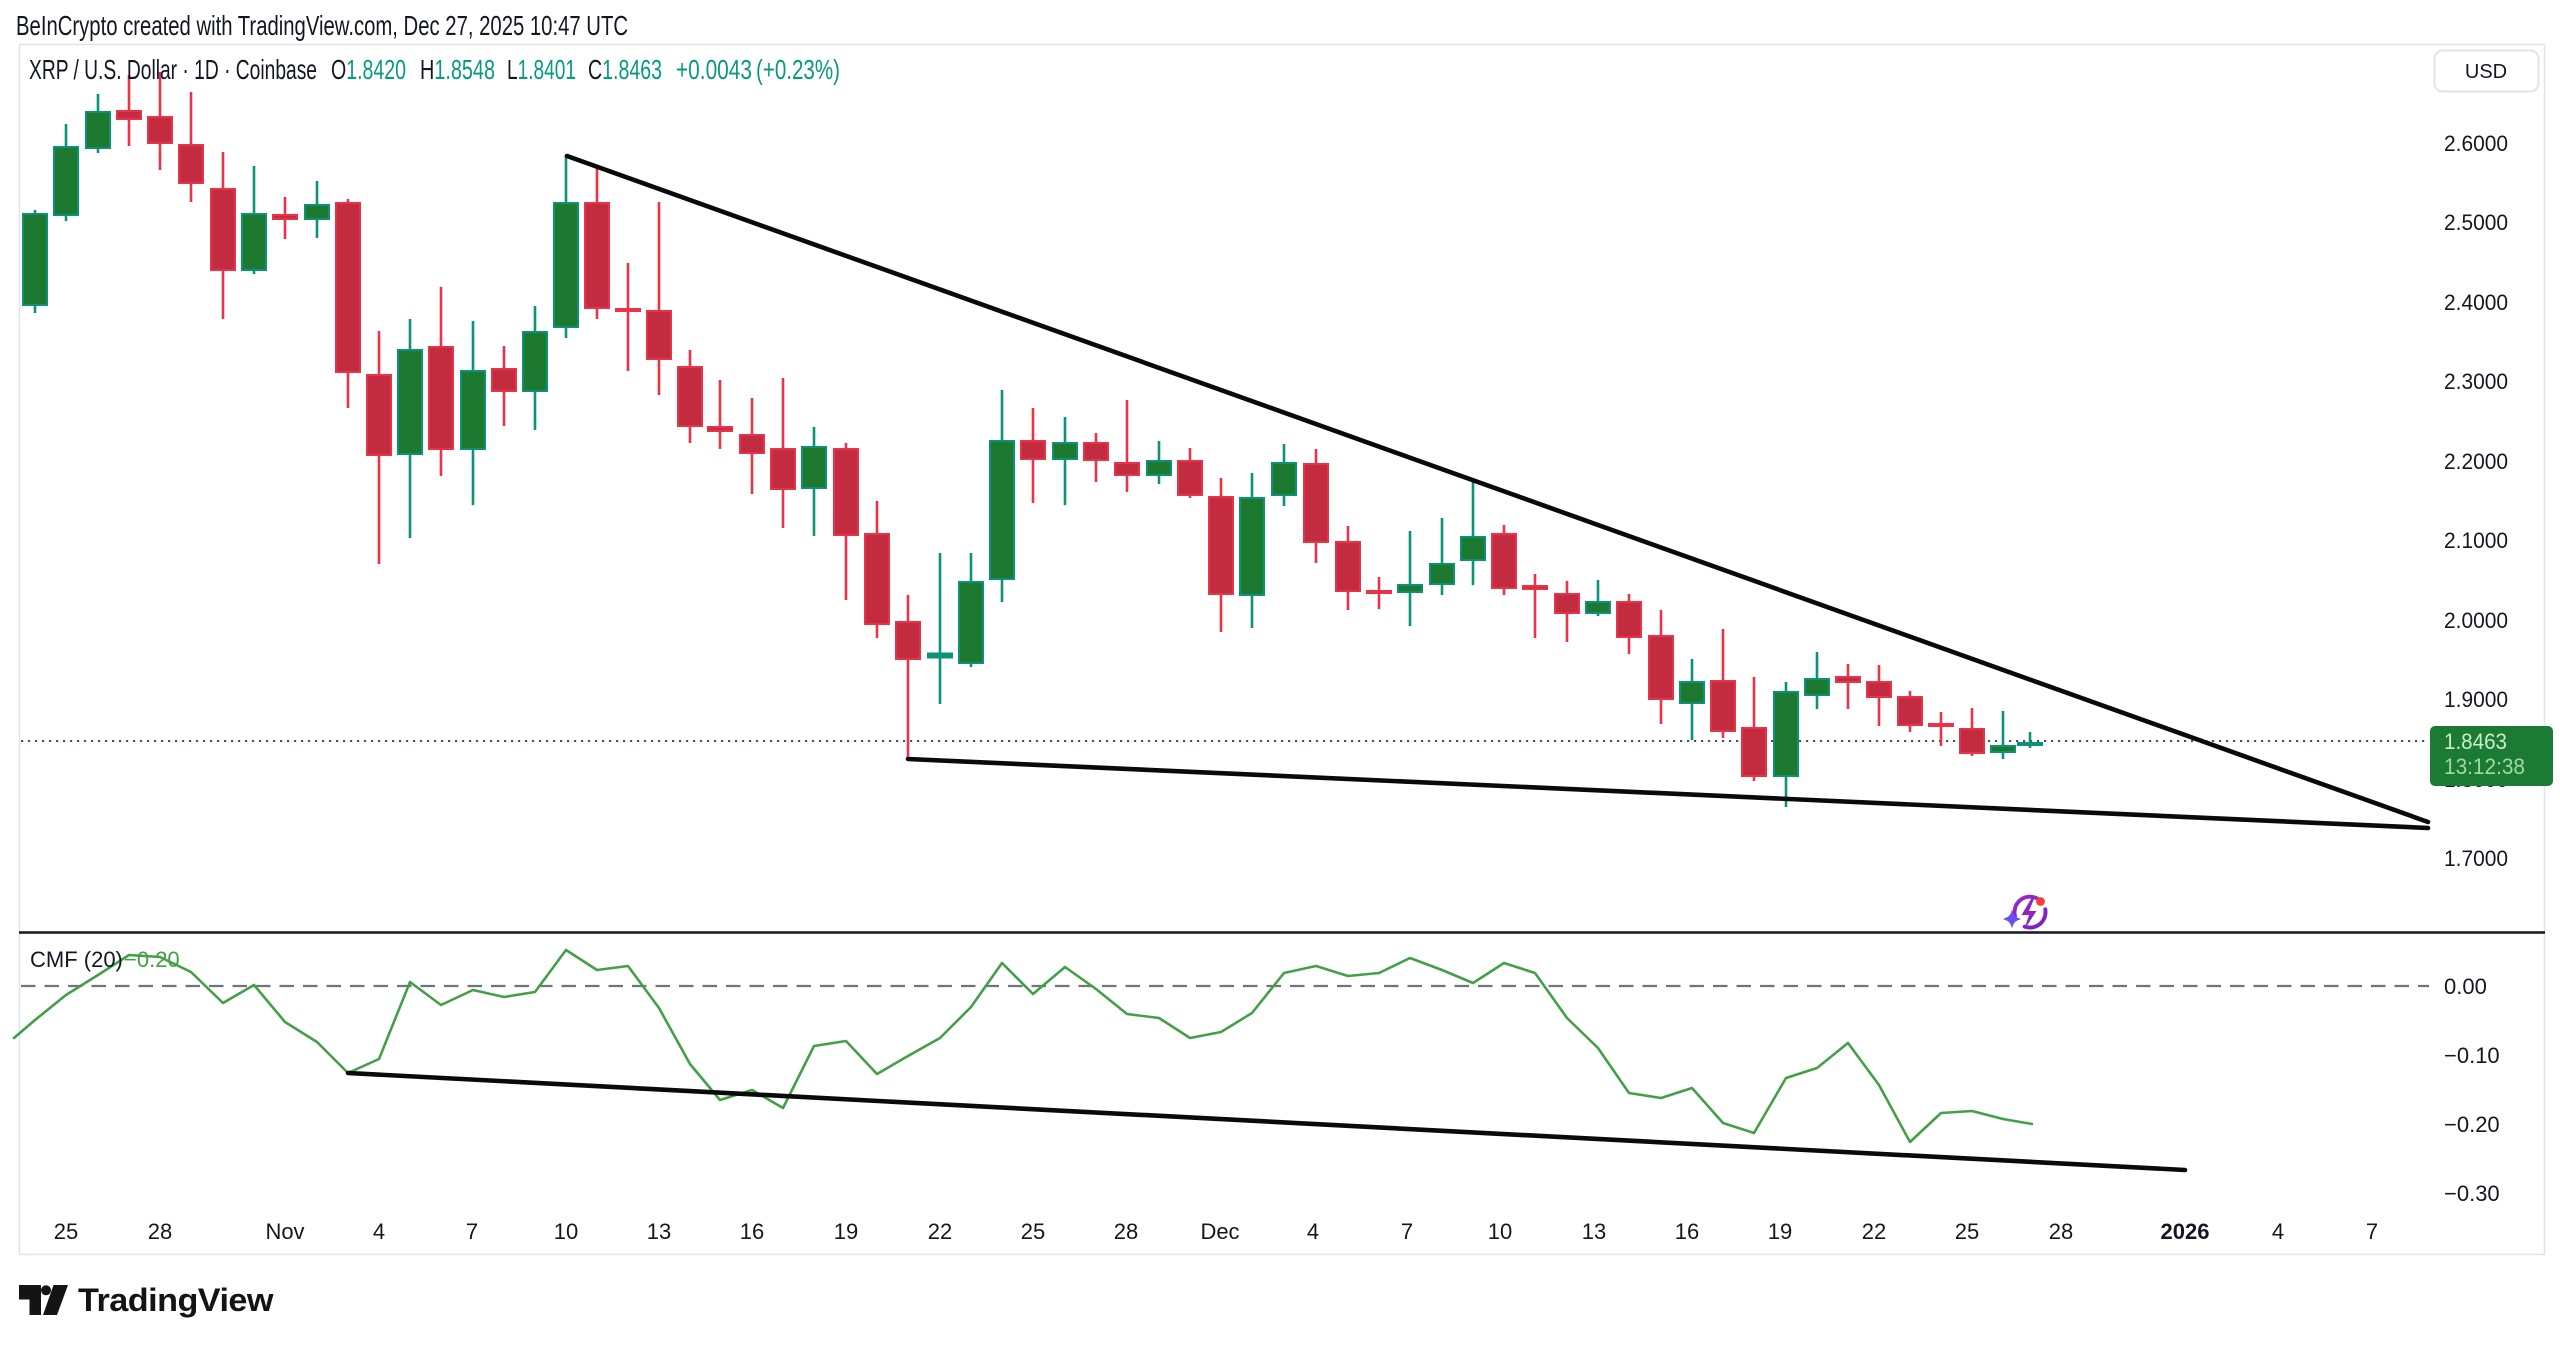  I want to click on svg-text: 0.00, so click(2465, 986).